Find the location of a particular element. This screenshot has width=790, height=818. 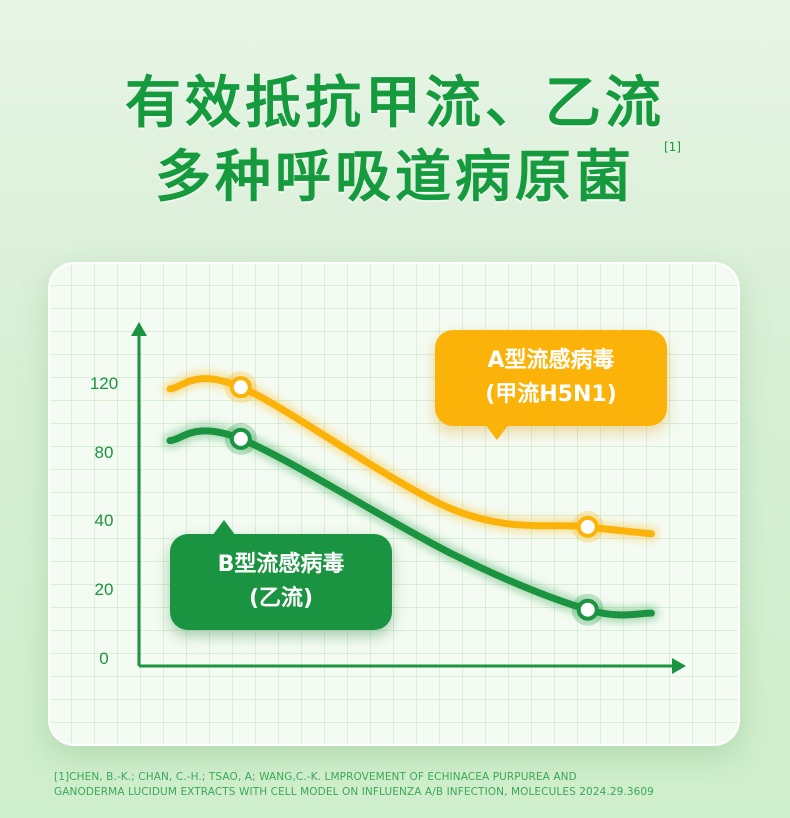

y-axis-arrow is located at coordinates (139, 329).